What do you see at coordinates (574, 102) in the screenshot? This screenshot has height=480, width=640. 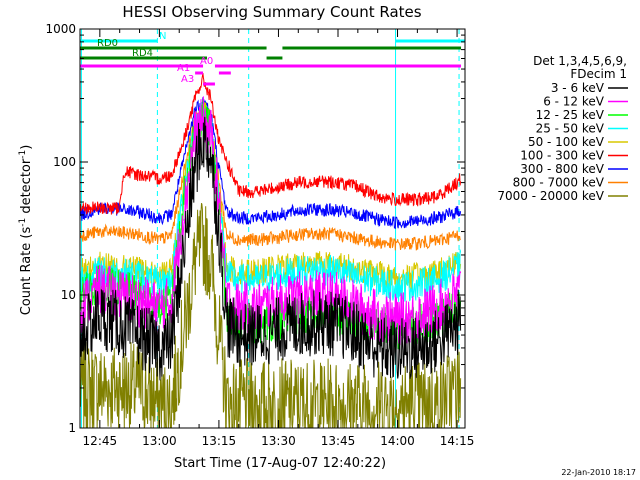 I see `legend-entry-label: 6 - 12 keV` at bounding box center [574, 102].